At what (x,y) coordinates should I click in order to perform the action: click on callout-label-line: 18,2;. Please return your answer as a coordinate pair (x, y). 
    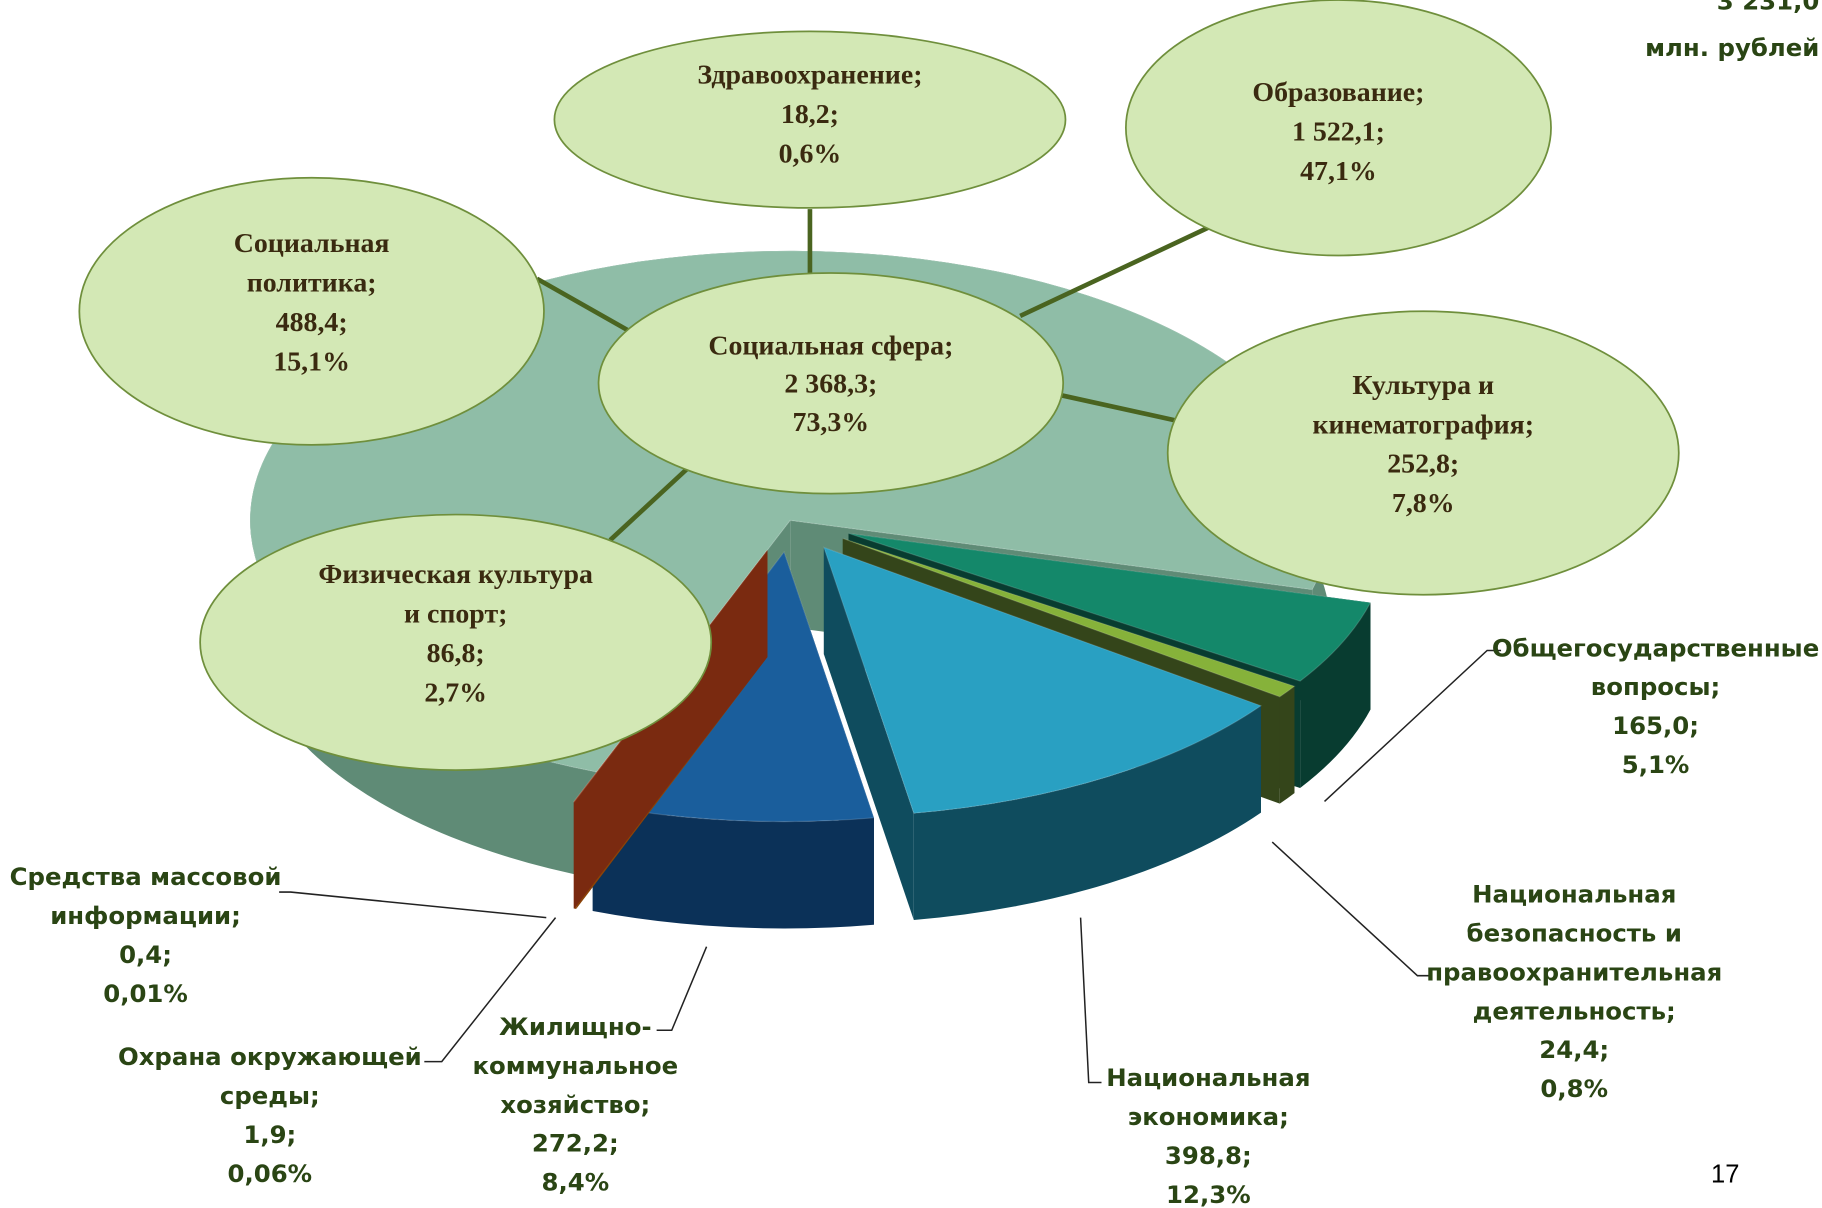
    Looking at the image, I should click on (810, 114).